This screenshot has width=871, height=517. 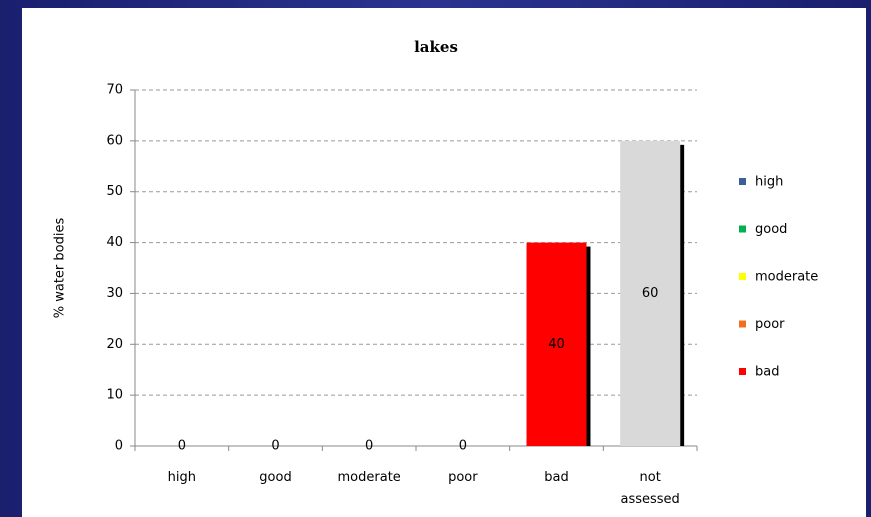 I want to click on data-label: 60, so click(x=650, y=293).